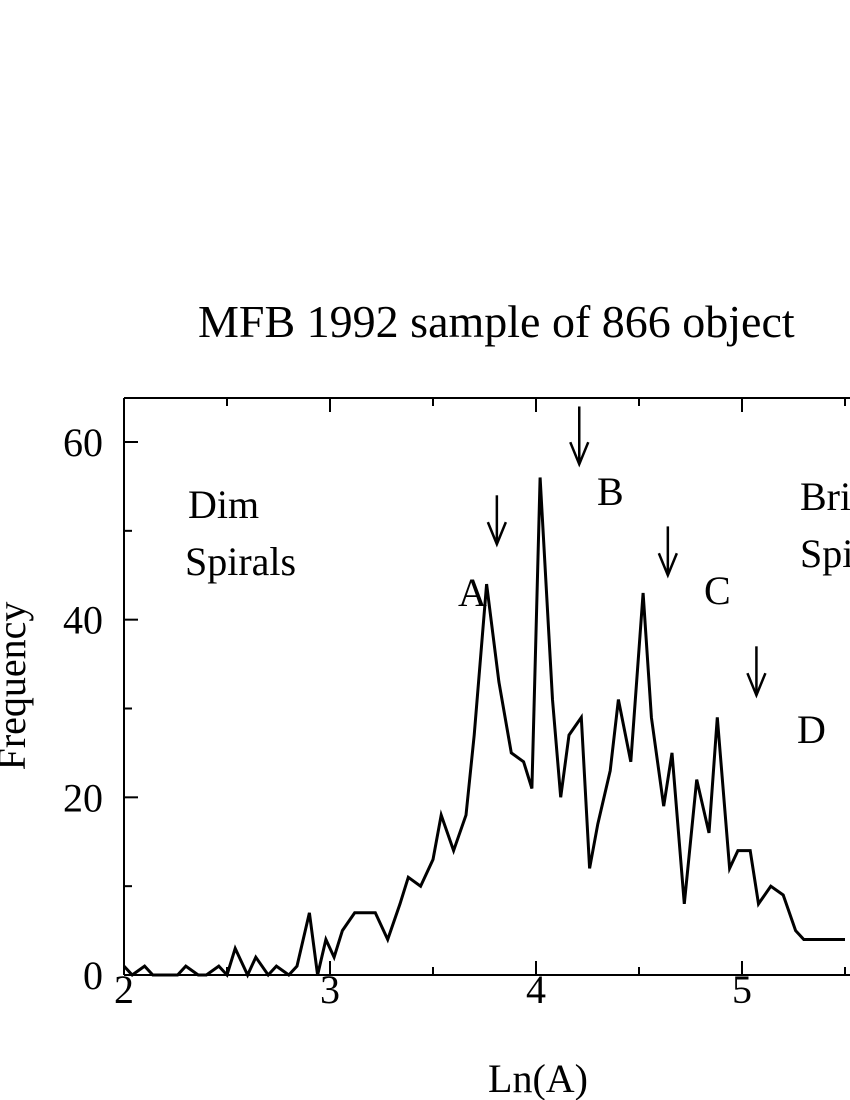 Image resolution: width=850 pixels, height=1100 pixels. Describe the element at coordinates (472, 592) in the screenshot. I see `peak-label-a: A` at that location.